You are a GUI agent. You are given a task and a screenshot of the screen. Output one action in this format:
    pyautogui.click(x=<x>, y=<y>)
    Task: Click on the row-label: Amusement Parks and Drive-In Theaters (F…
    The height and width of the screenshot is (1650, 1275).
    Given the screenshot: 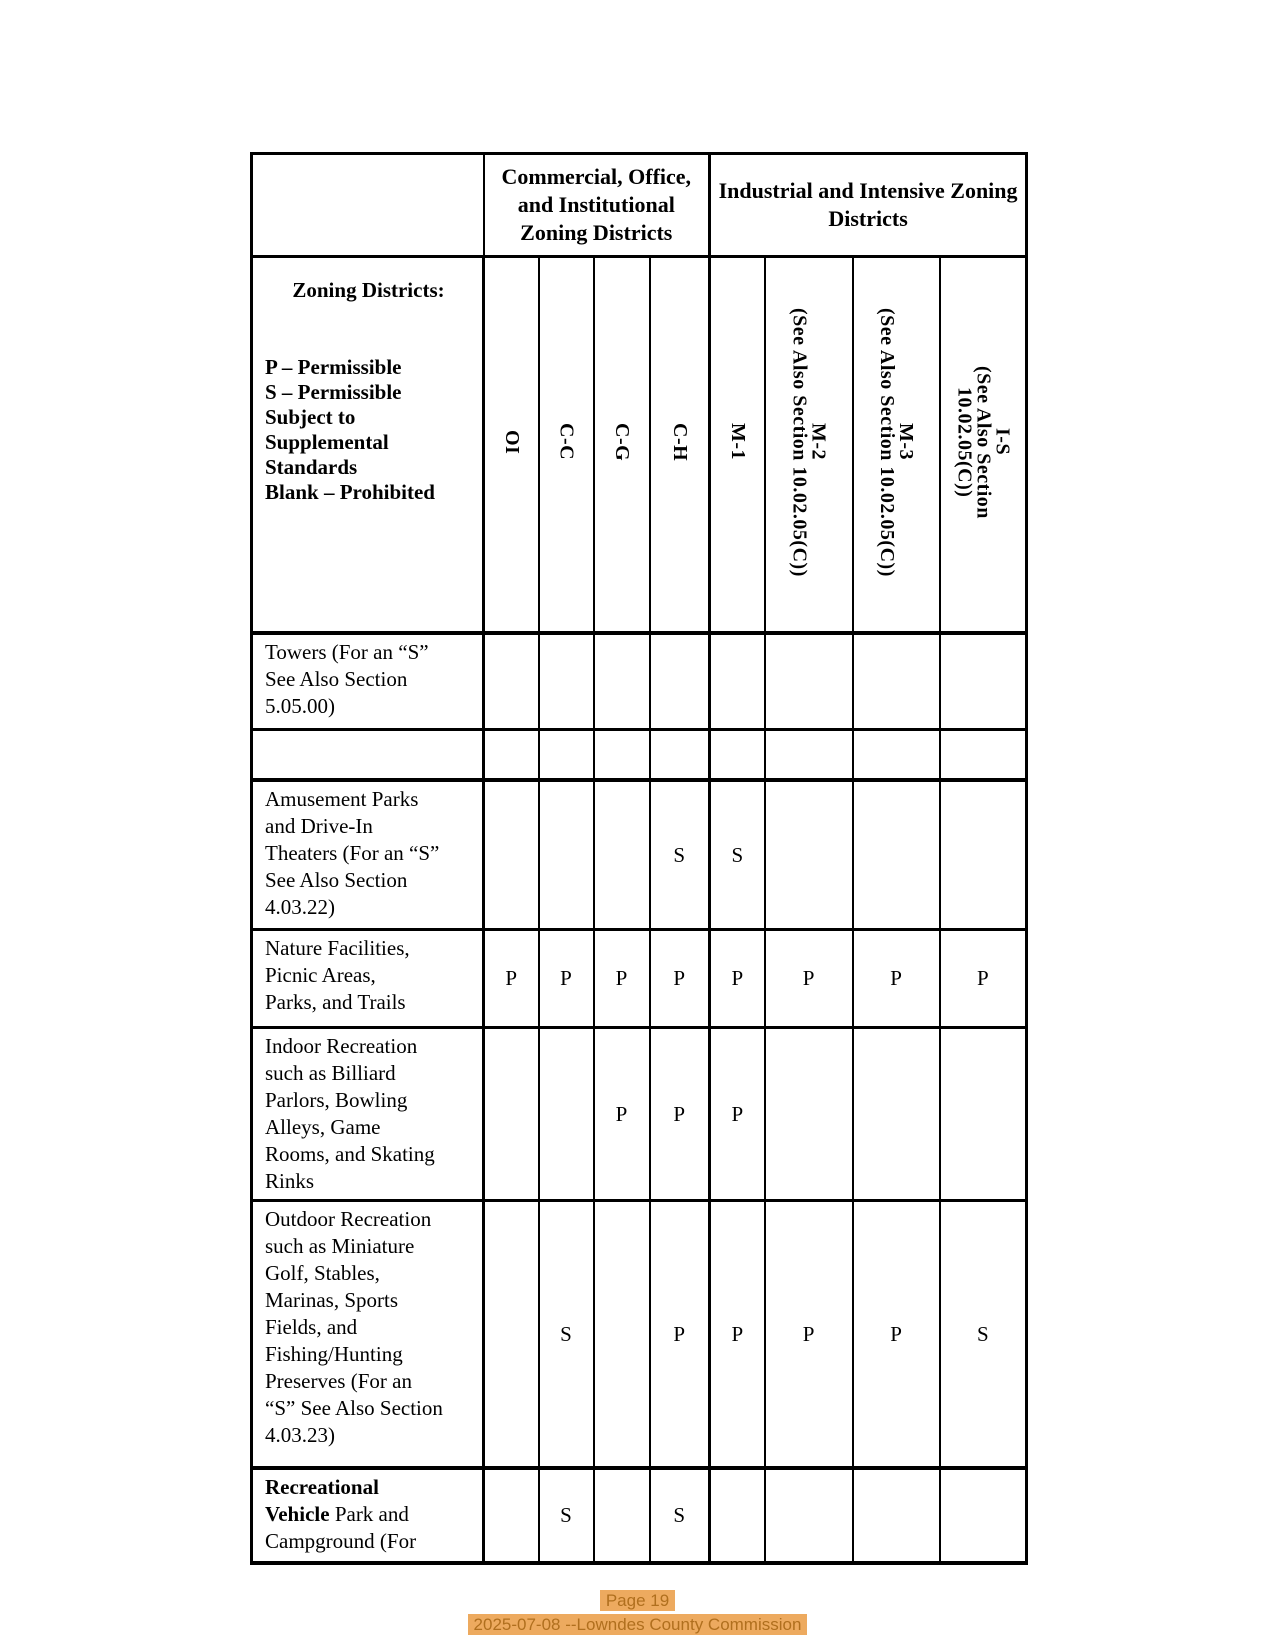 What is the action you would take?
    pyautogui.click(x=367, y=854)
    